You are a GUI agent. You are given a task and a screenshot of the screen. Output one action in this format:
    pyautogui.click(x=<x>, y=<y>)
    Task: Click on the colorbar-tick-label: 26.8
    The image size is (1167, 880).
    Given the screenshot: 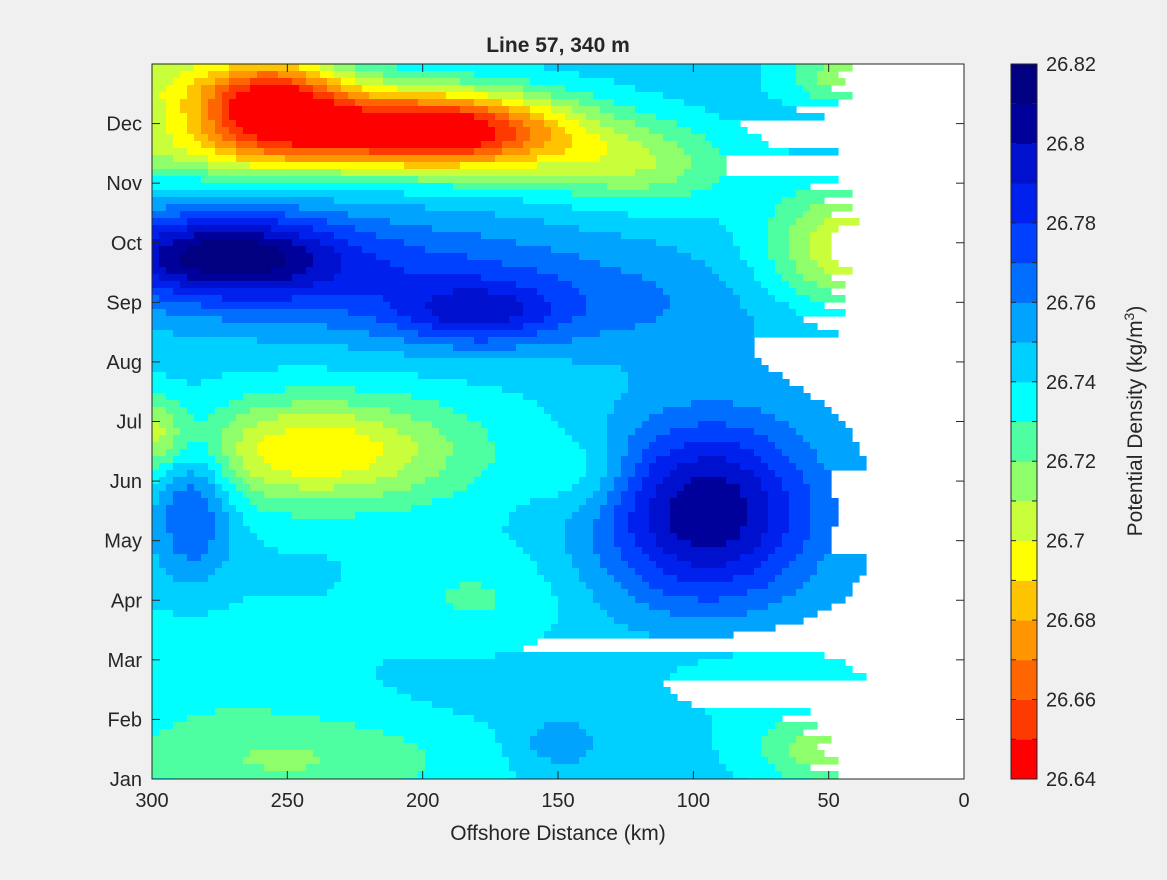 What is the action you would take?
    pyautogui.click(x=1065, y=144)
    